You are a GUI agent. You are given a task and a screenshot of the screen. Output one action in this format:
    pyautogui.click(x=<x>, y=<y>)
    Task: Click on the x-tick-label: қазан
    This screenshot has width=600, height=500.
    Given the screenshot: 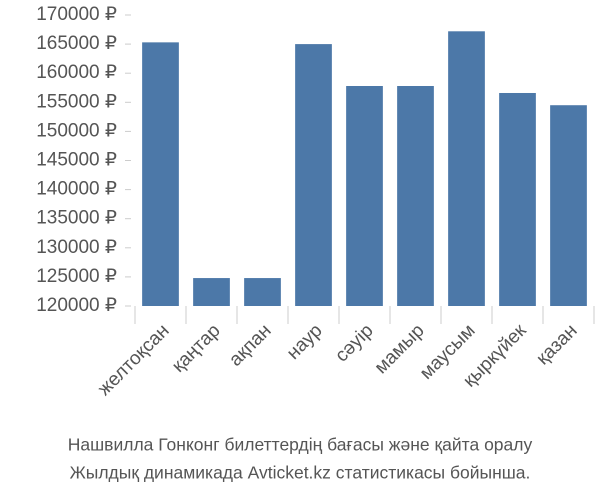 What is the action you would take?
    pyautogui.click(x=556, y=344)
    